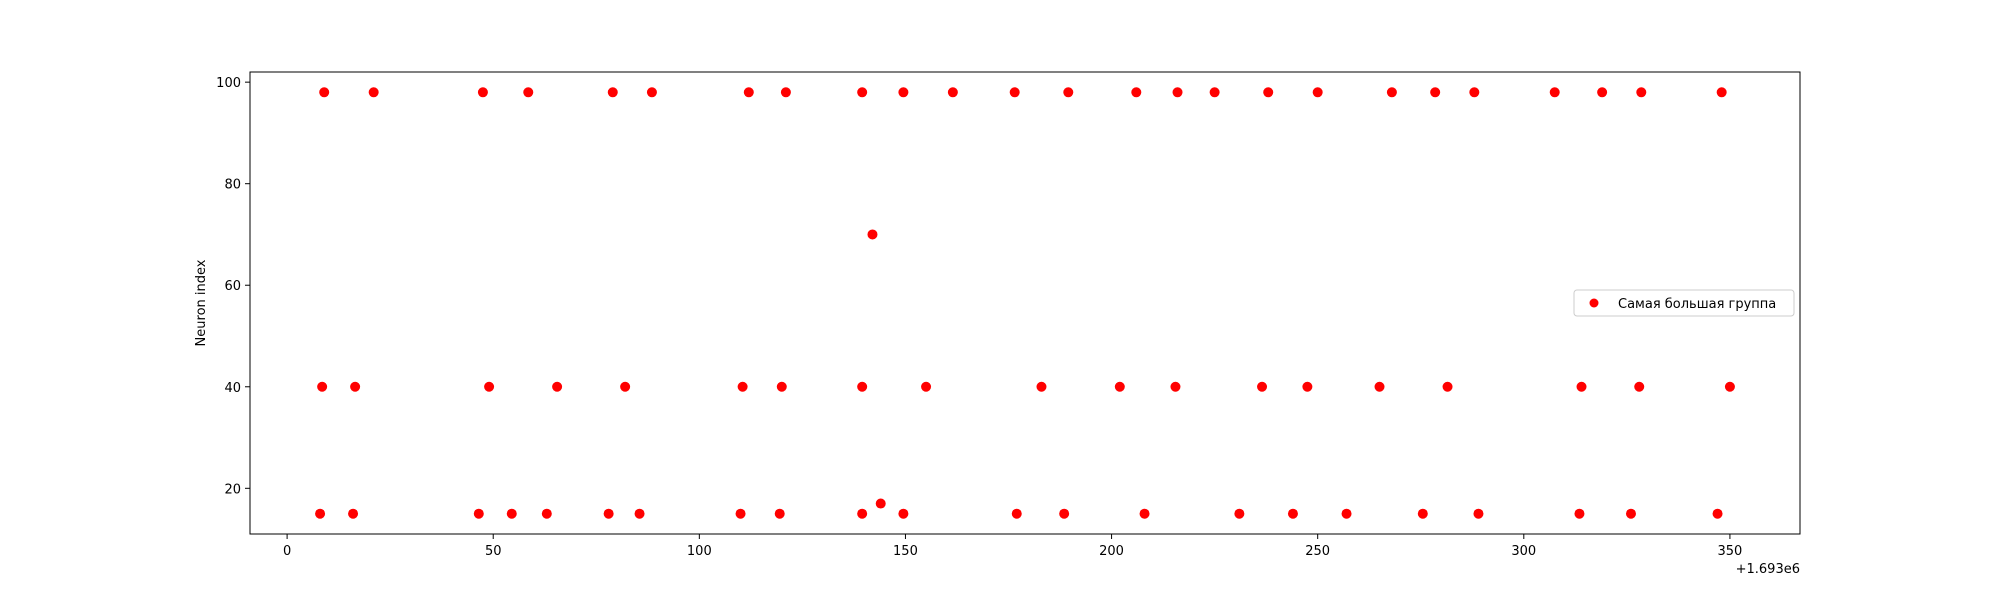  Describe the element at coordinates (1697, 304) in the screenshot. I see `legend-label: Самая большая группа` at that location.